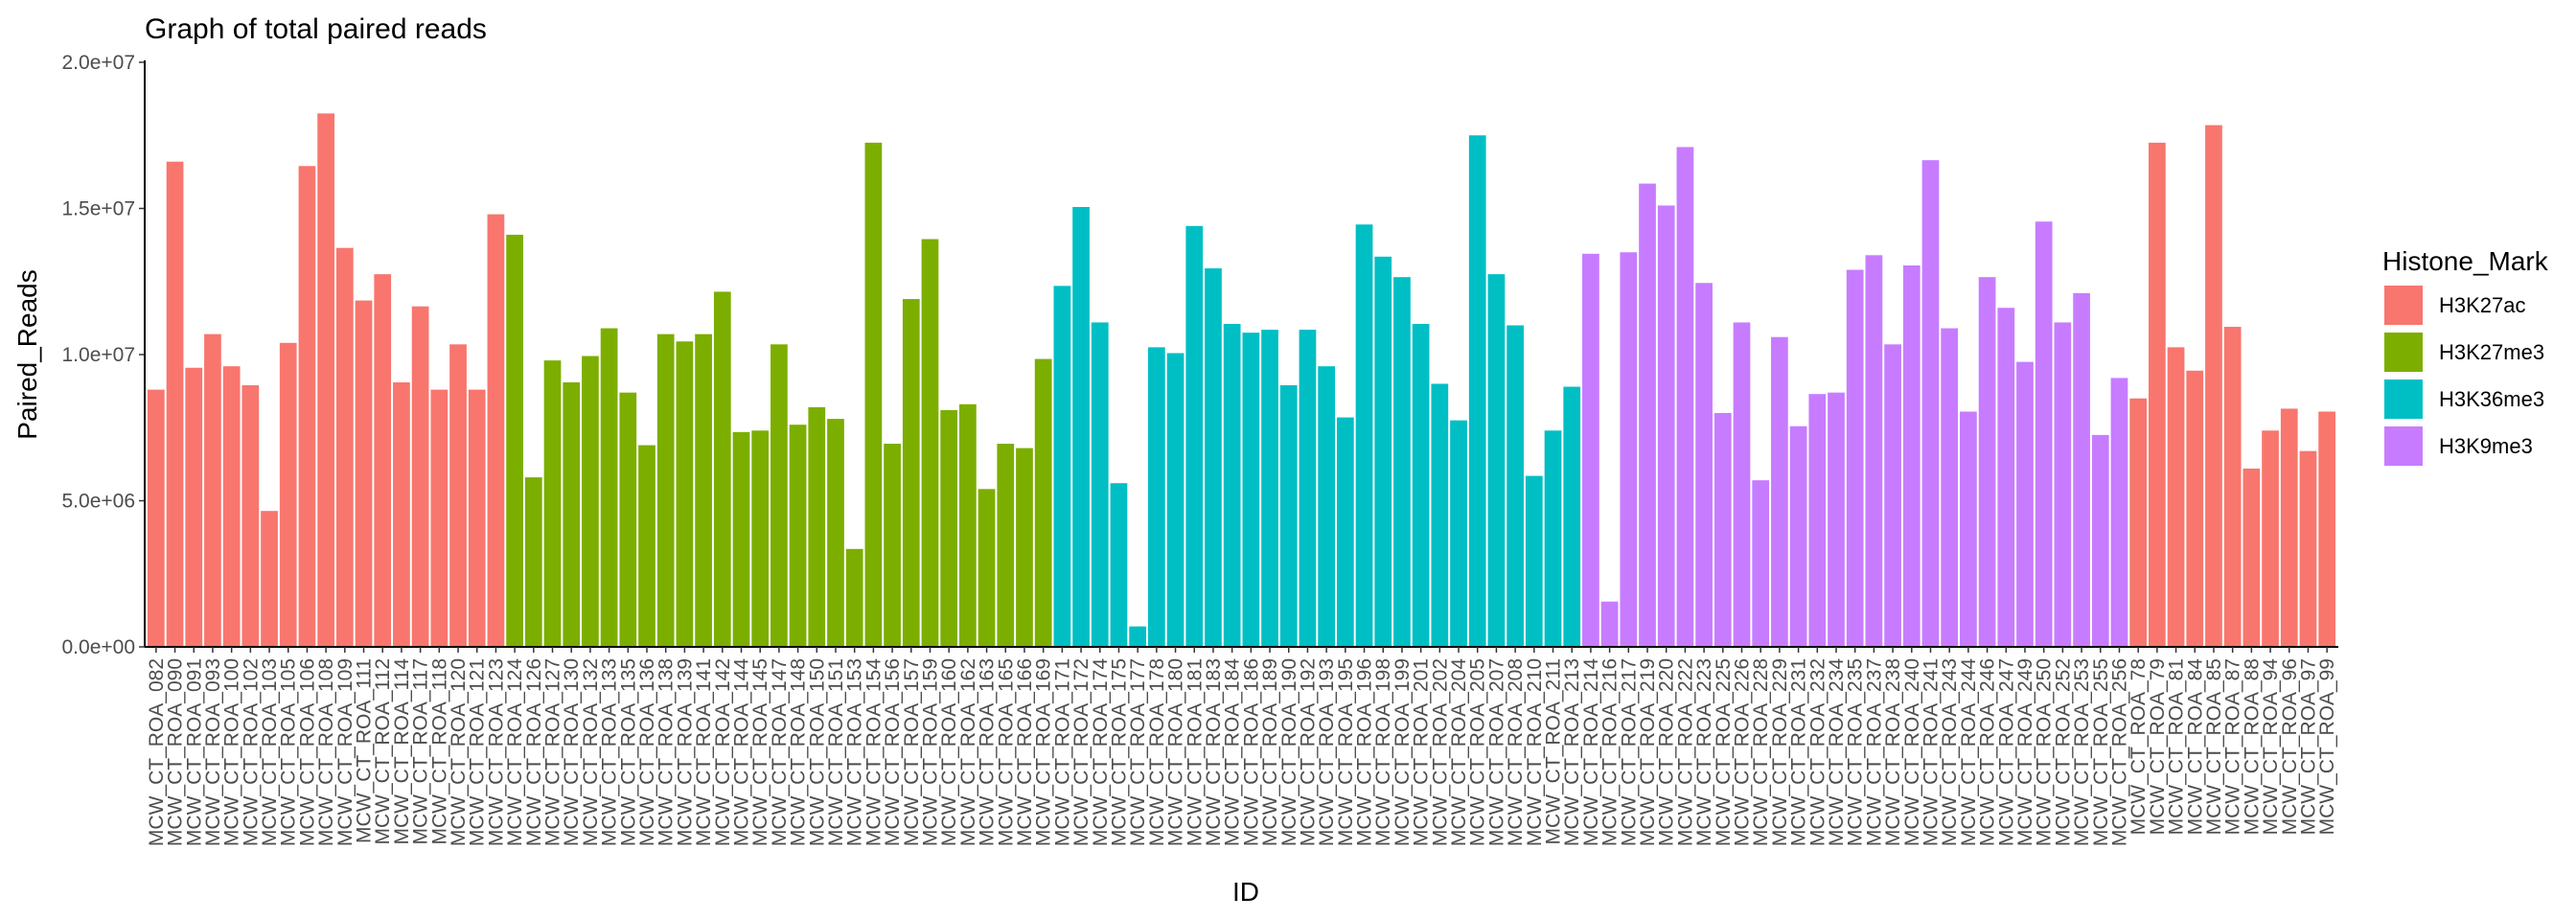 The image size is (2576, 920). I want to click on x-tick-label: MCW_CT_ROA_159, so click(930, 752).